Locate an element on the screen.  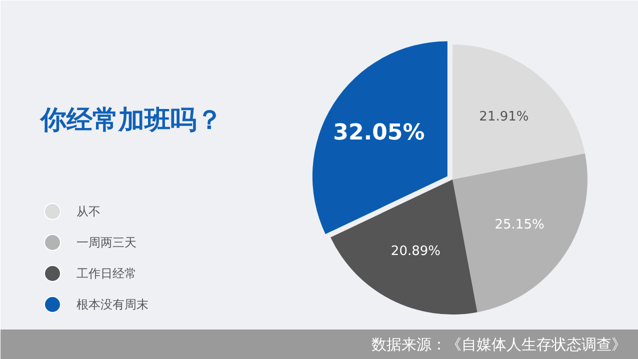
source-note: 数据来源：《自媒体人生存状态调查》 is located at coordinates (499, 345).